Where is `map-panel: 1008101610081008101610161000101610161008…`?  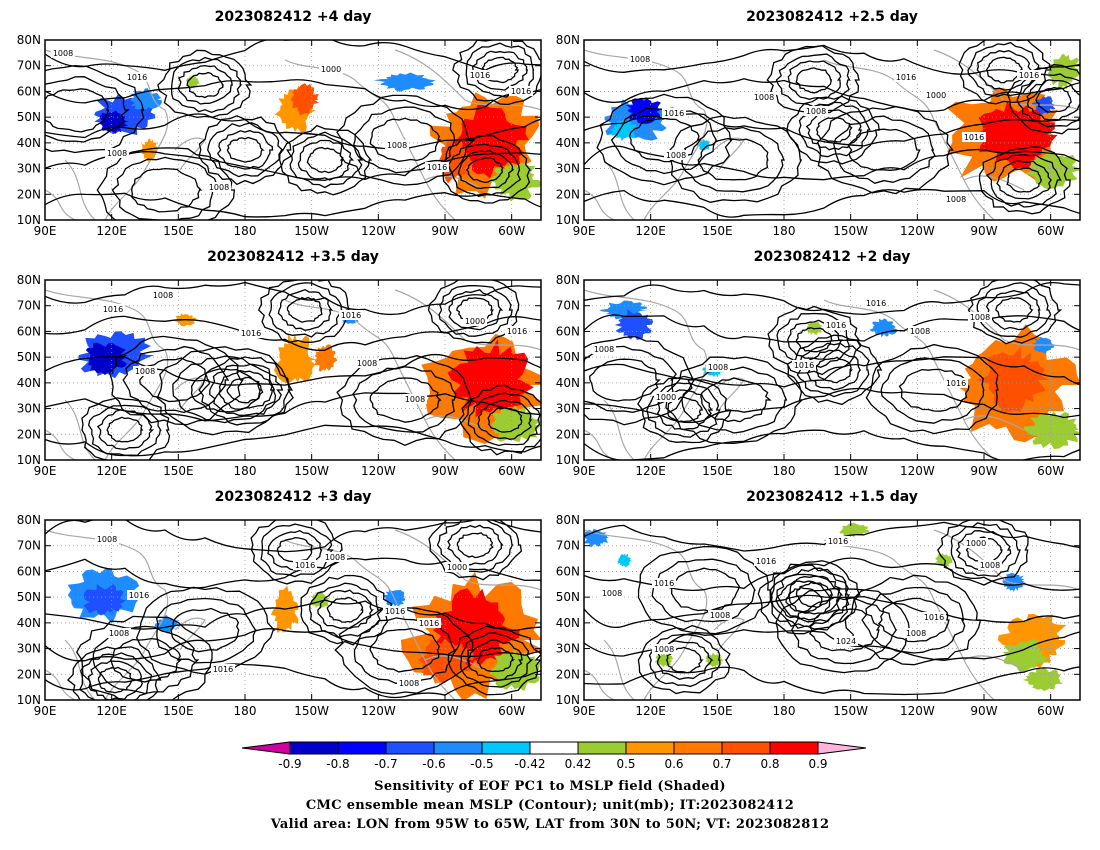
map-panel: 1008101610081008101610161000101610161008… is located at coordinates (279, 603).